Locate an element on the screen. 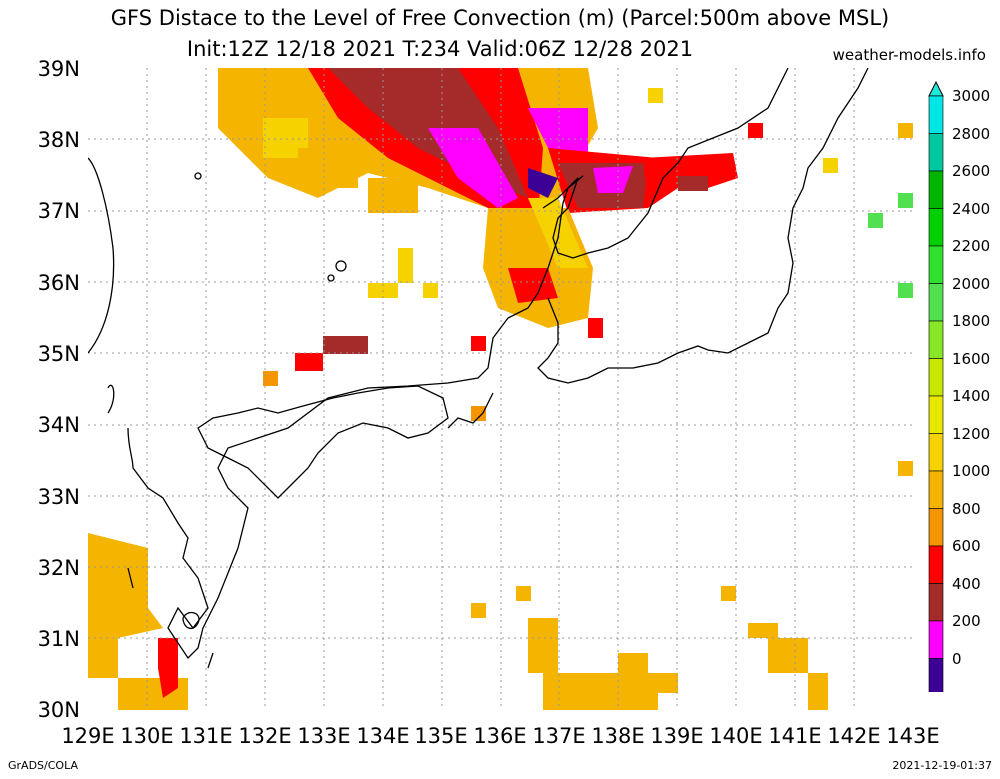 The width and height of the screenshot is (1000, 779). lon-label: 132E is located at coordinates (265, 736).